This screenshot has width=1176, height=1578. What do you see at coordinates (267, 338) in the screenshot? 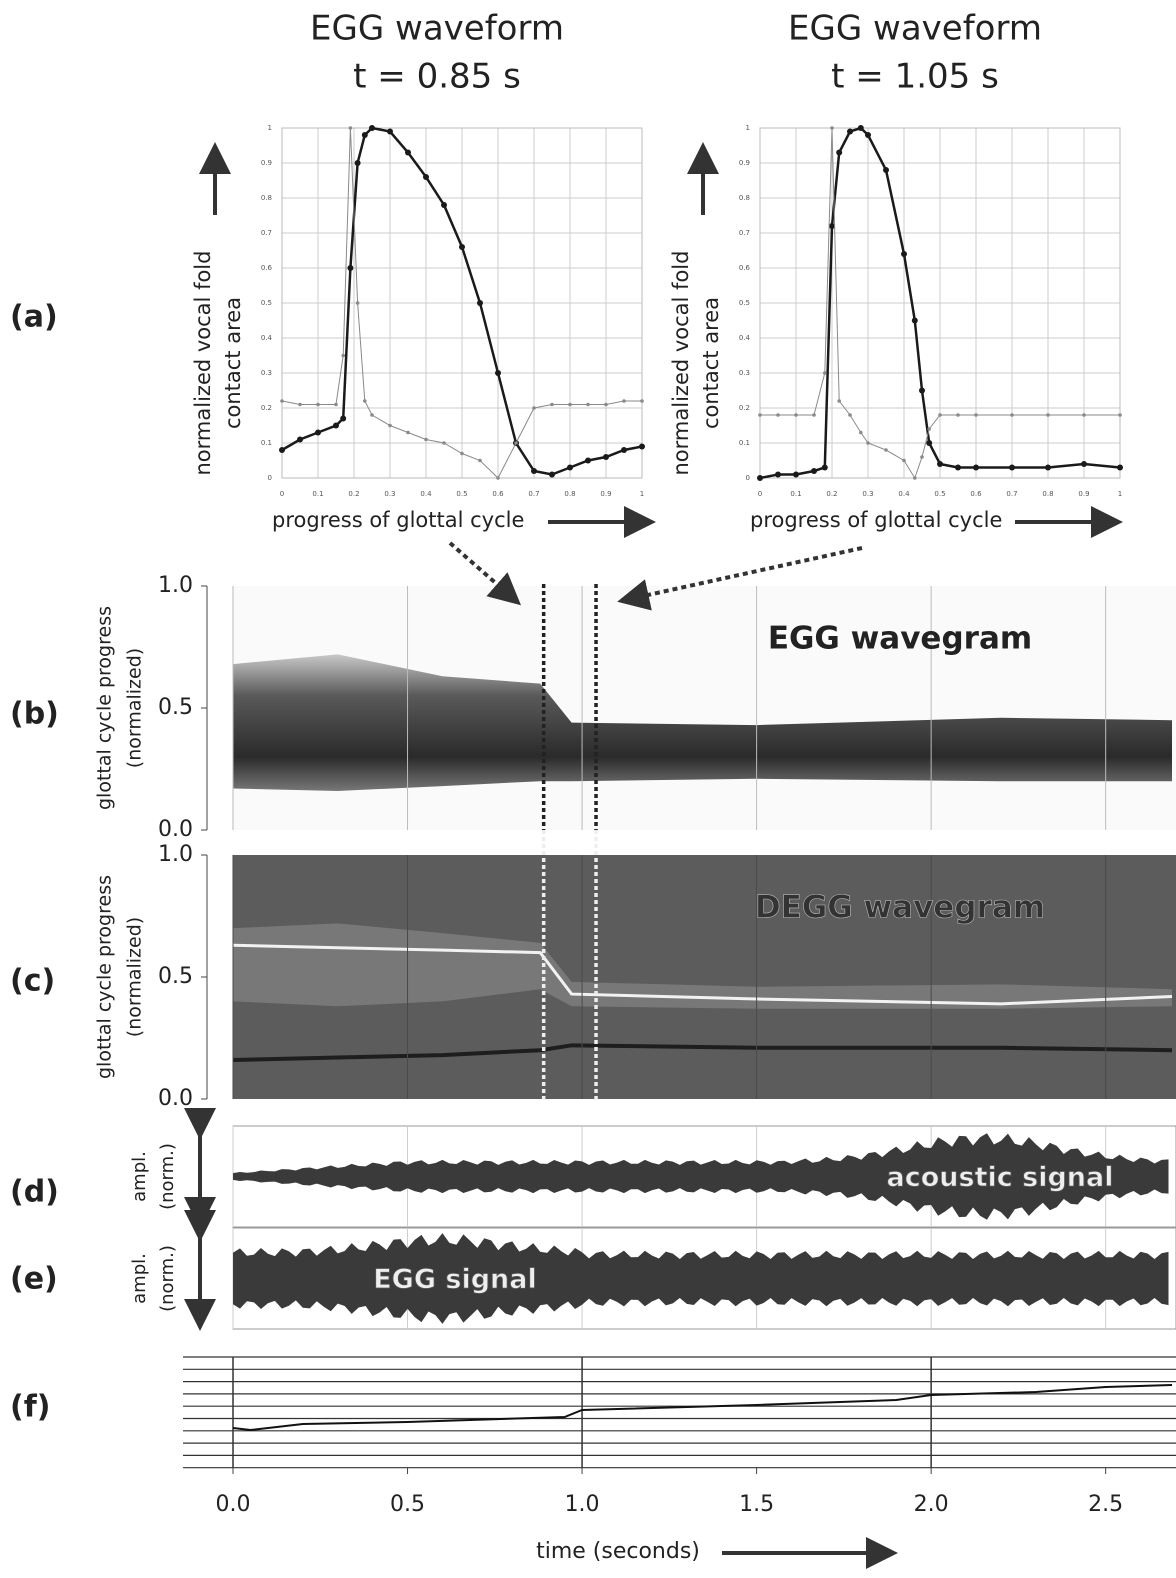
I see `y-tick-label: 0.4` at bounding box center [267, 338].